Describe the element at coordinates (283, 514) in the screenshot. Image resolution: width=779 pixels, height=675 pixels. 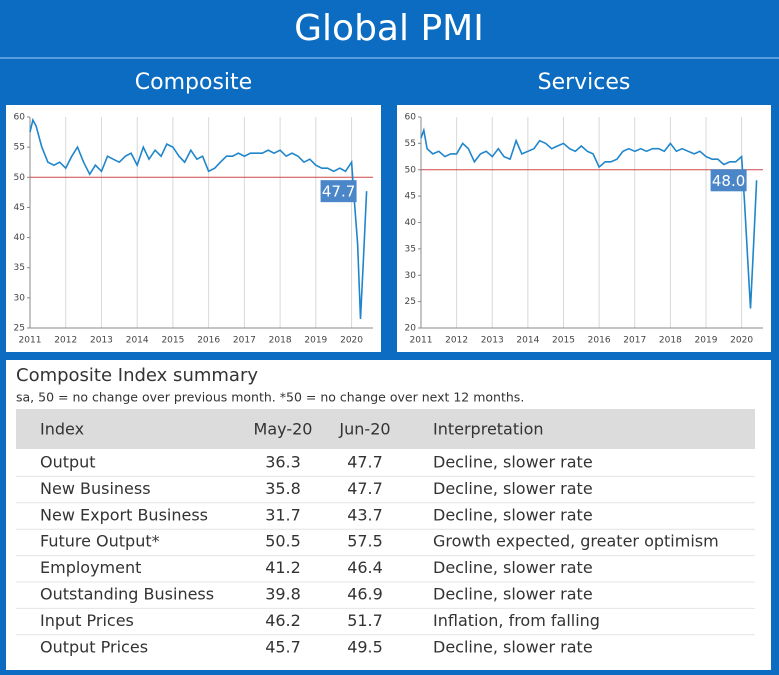
I see `table-cell: 31.7` at that location.